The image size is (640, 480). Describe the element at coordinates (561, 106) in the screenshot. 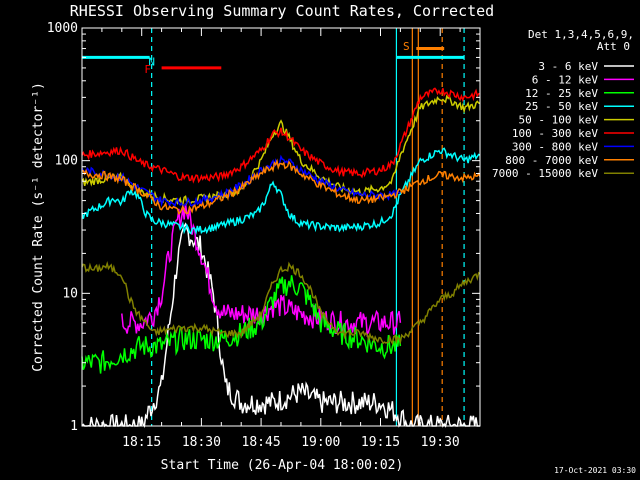

I see `legend-entry: 25 - 50 keV` at that location.